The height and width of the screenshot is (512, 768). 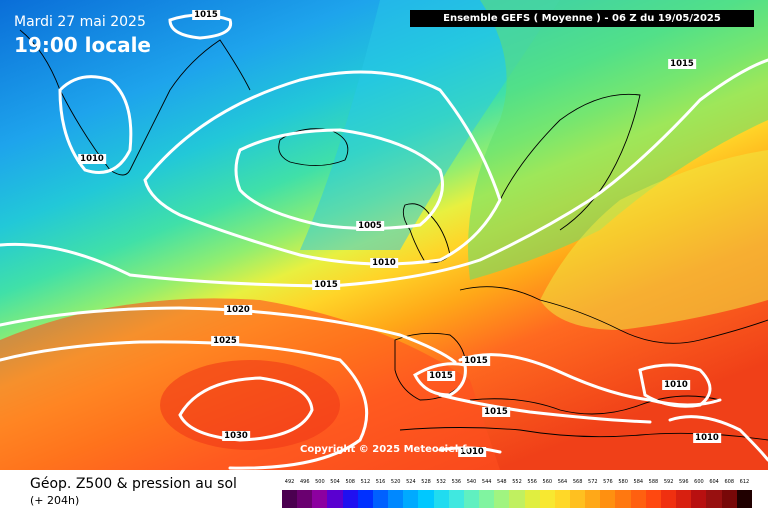 I want to click on legend-value: 596, so click(x=683, y=482).